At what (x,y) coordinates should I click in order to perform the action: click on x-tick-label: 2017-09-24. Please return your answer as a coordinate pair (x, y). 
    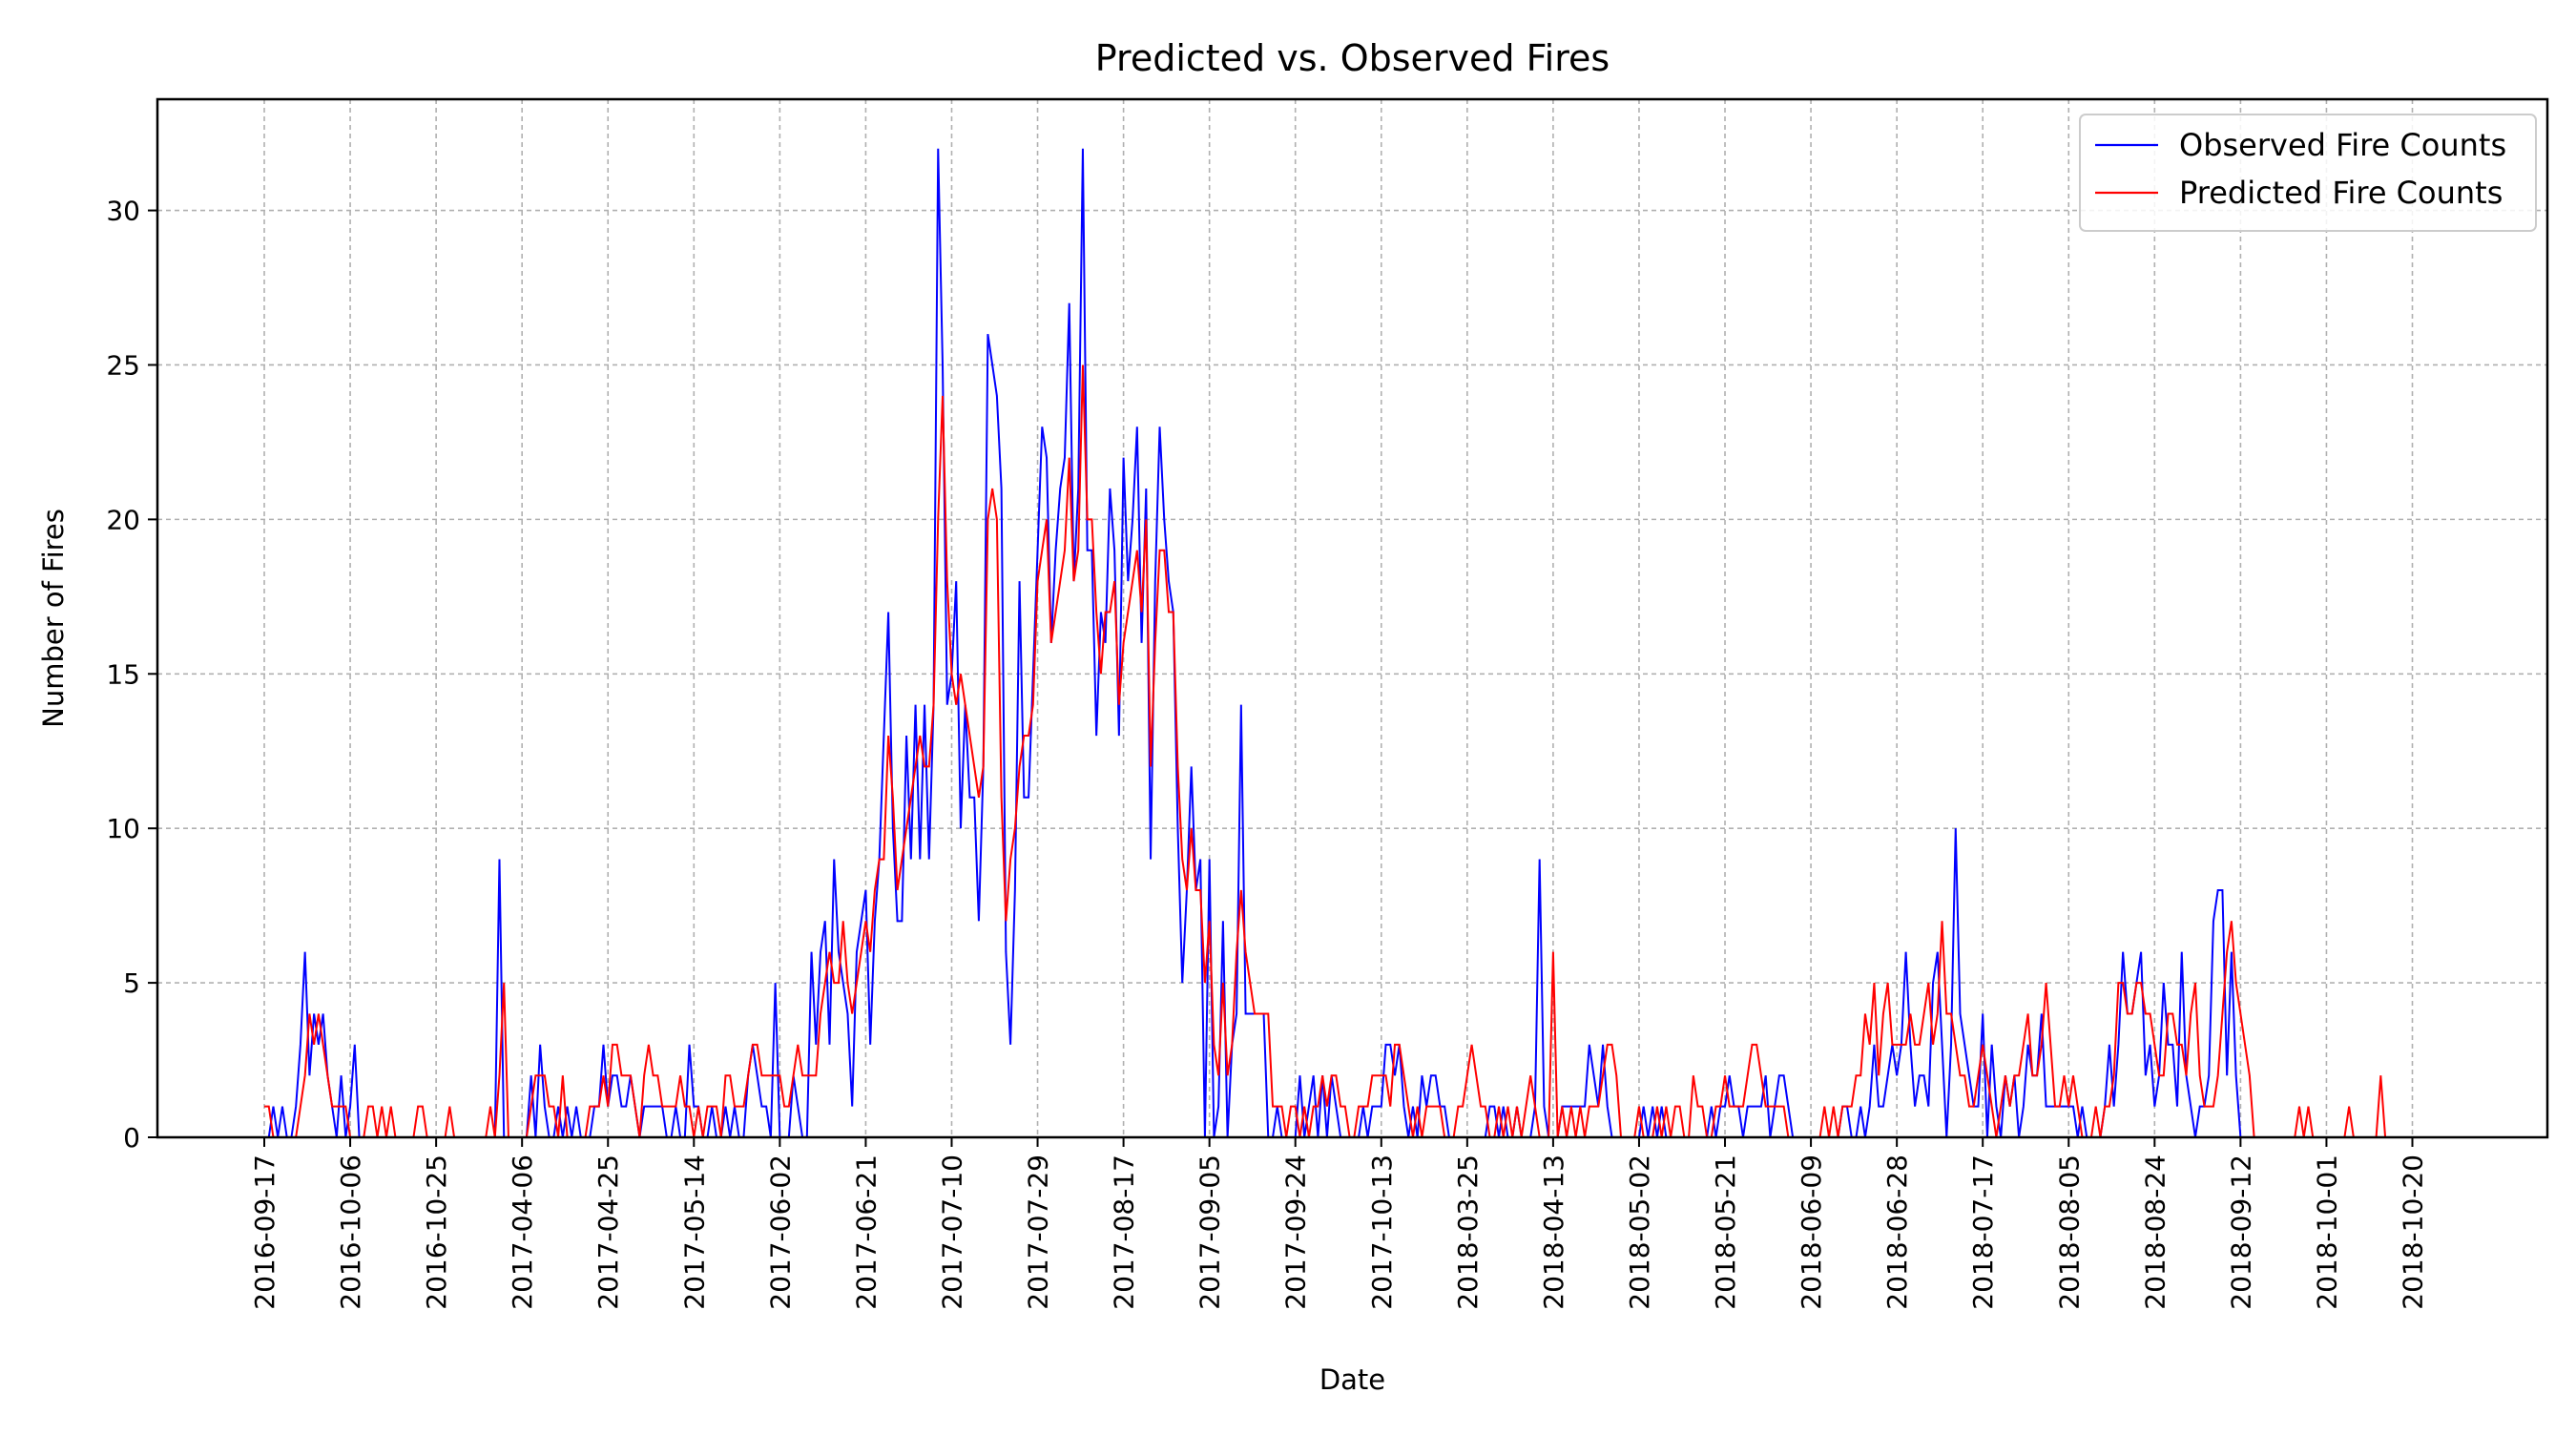
    Looking at the image, I should click on (1296, 1232).